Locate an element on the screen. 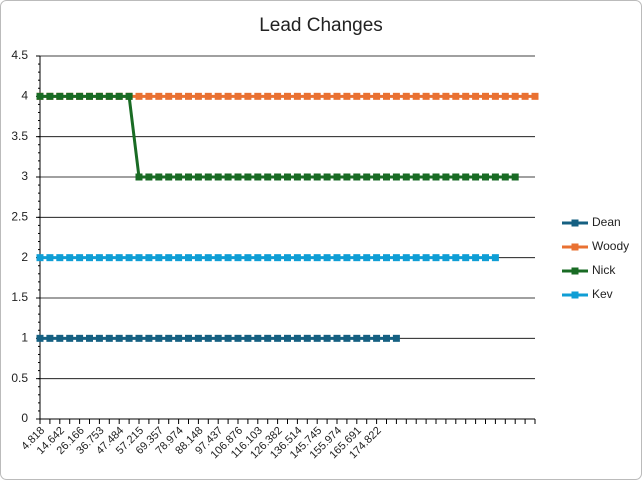 Image resolution: width=642 pixels, height=485 pixels. y-tick-label: 3.5 is located at coordinates (19, 136).